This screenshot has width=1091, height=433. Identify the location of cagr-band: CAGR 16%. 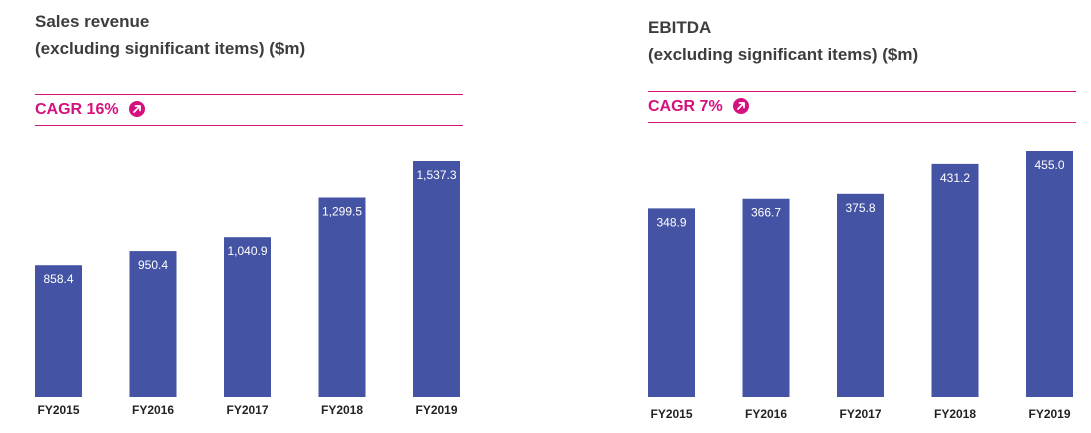
(249, 110).